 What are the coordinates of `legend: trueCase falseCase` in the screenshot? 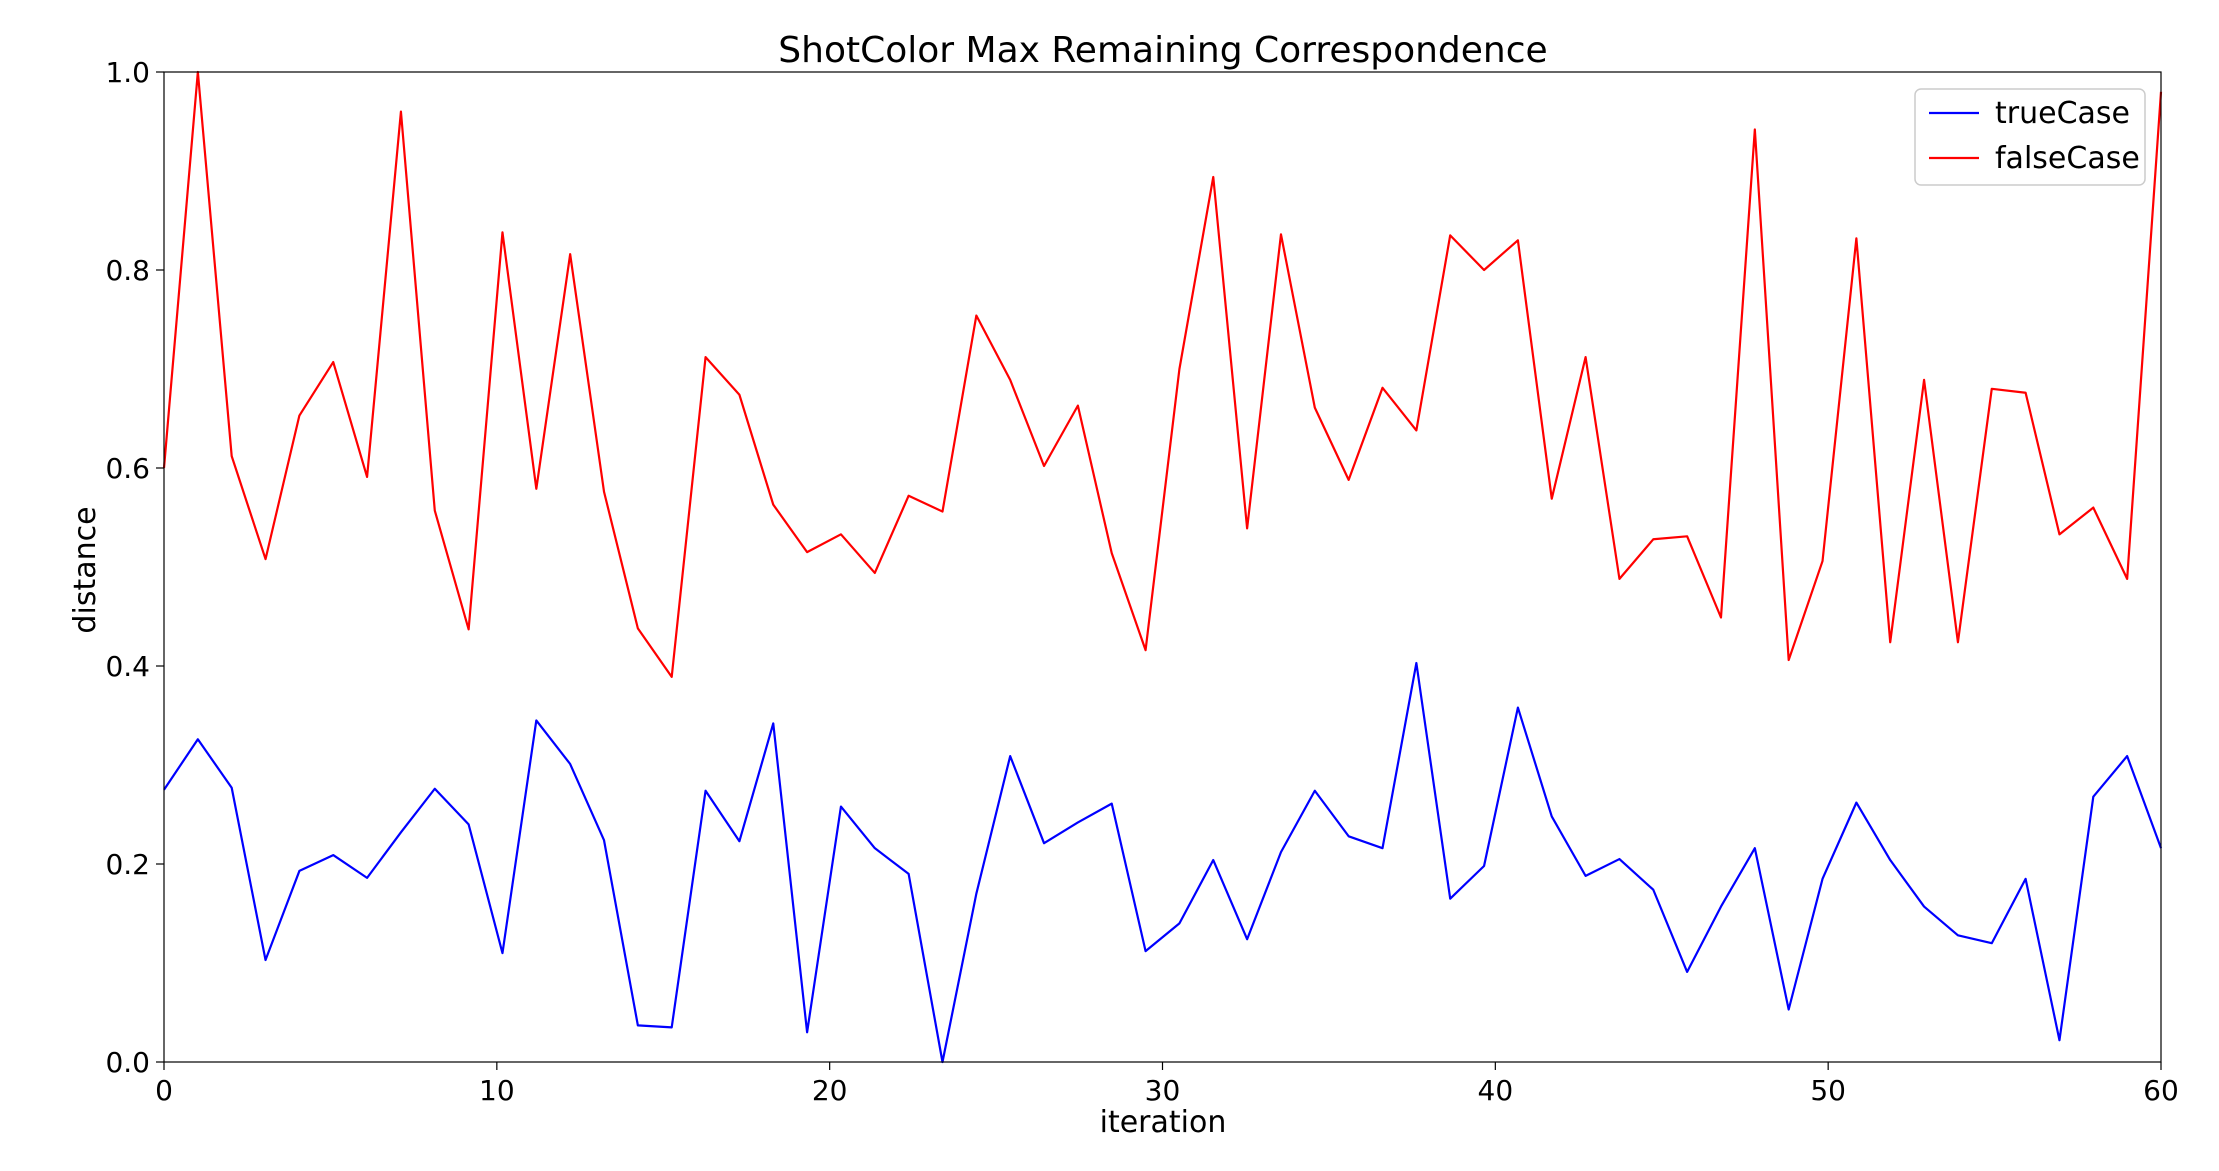 It's located at (2030, 137).